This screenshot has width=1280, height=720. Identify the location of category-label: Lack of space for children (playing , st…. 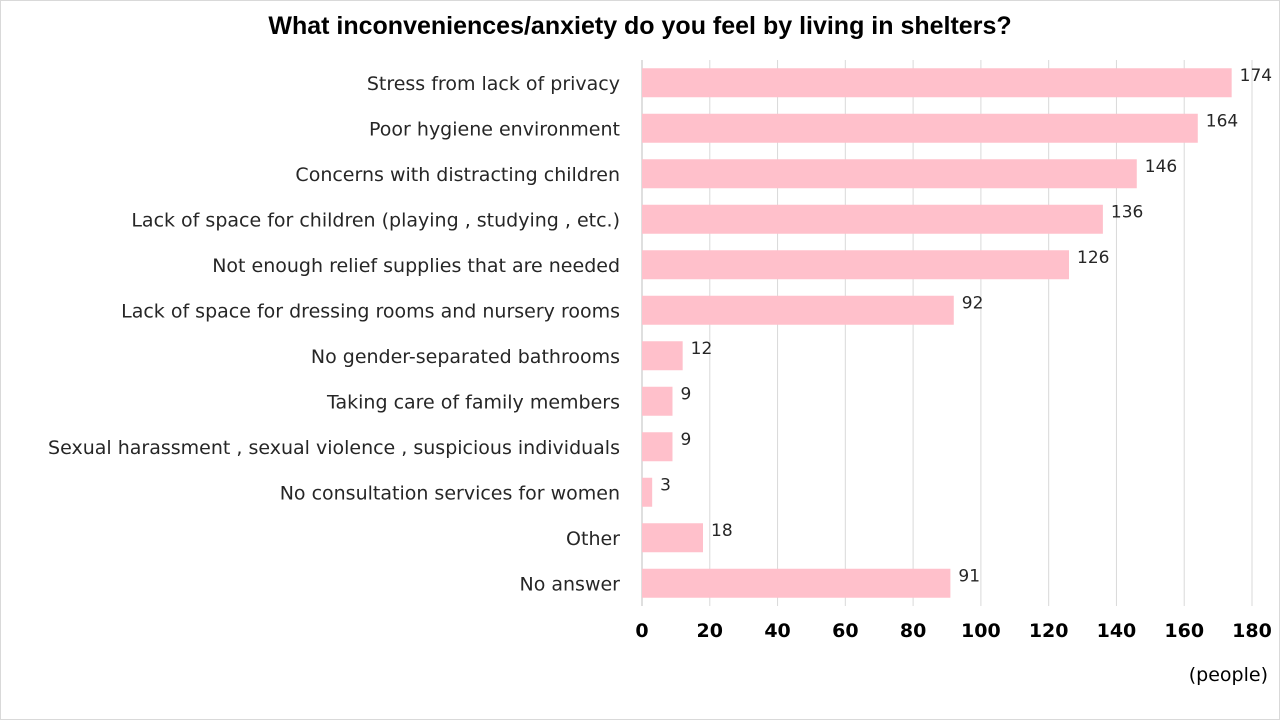
(375, 220).